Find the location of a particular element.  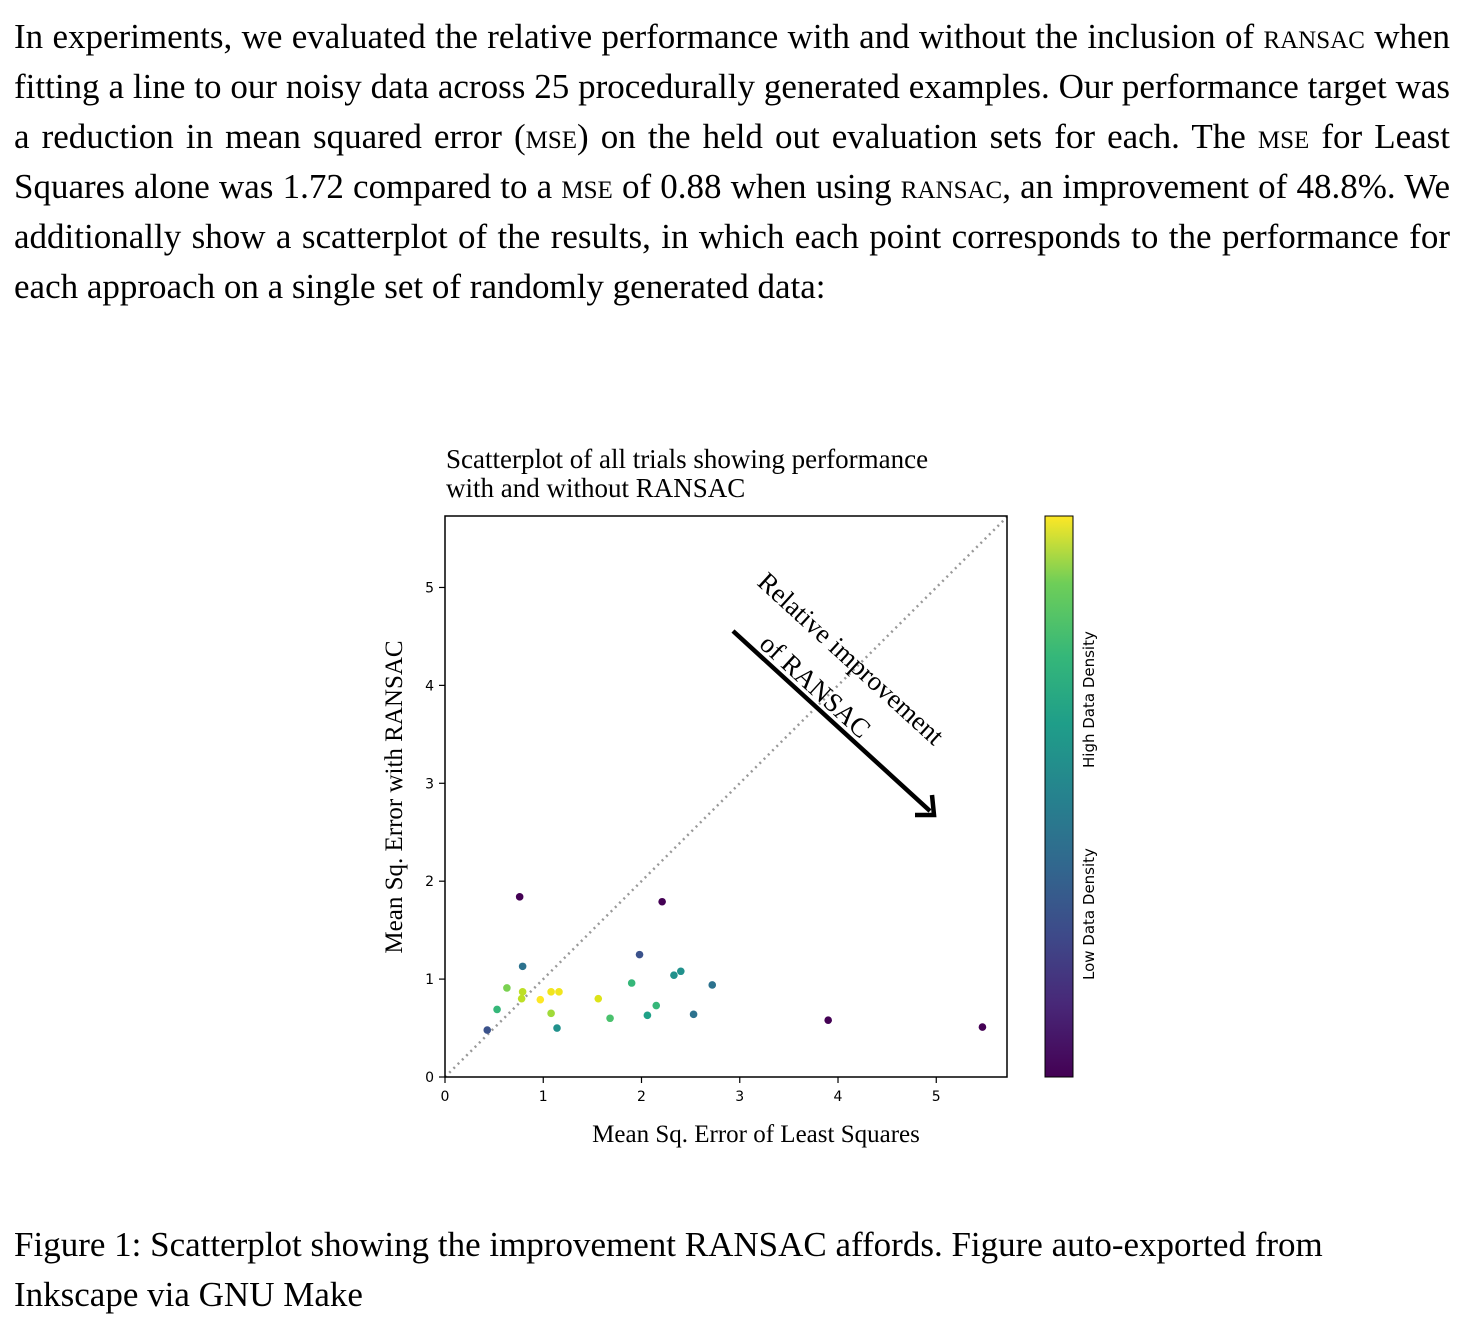

text: of 0.88 when using is located at coordinates (756, 186).